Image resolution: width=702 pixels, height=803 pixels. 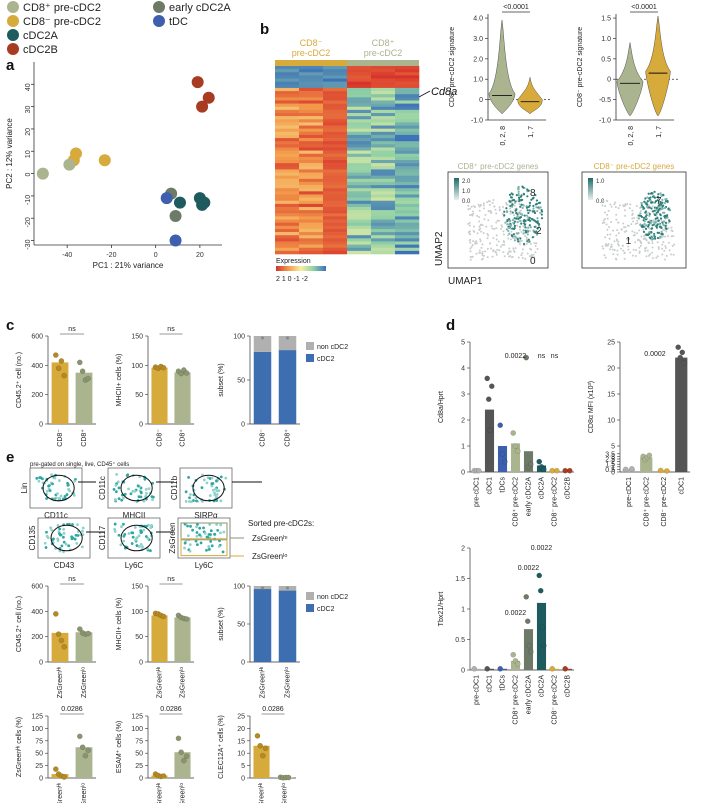 I want to click on violin-pvalue: <0.0001, so click(x=644, y=7).